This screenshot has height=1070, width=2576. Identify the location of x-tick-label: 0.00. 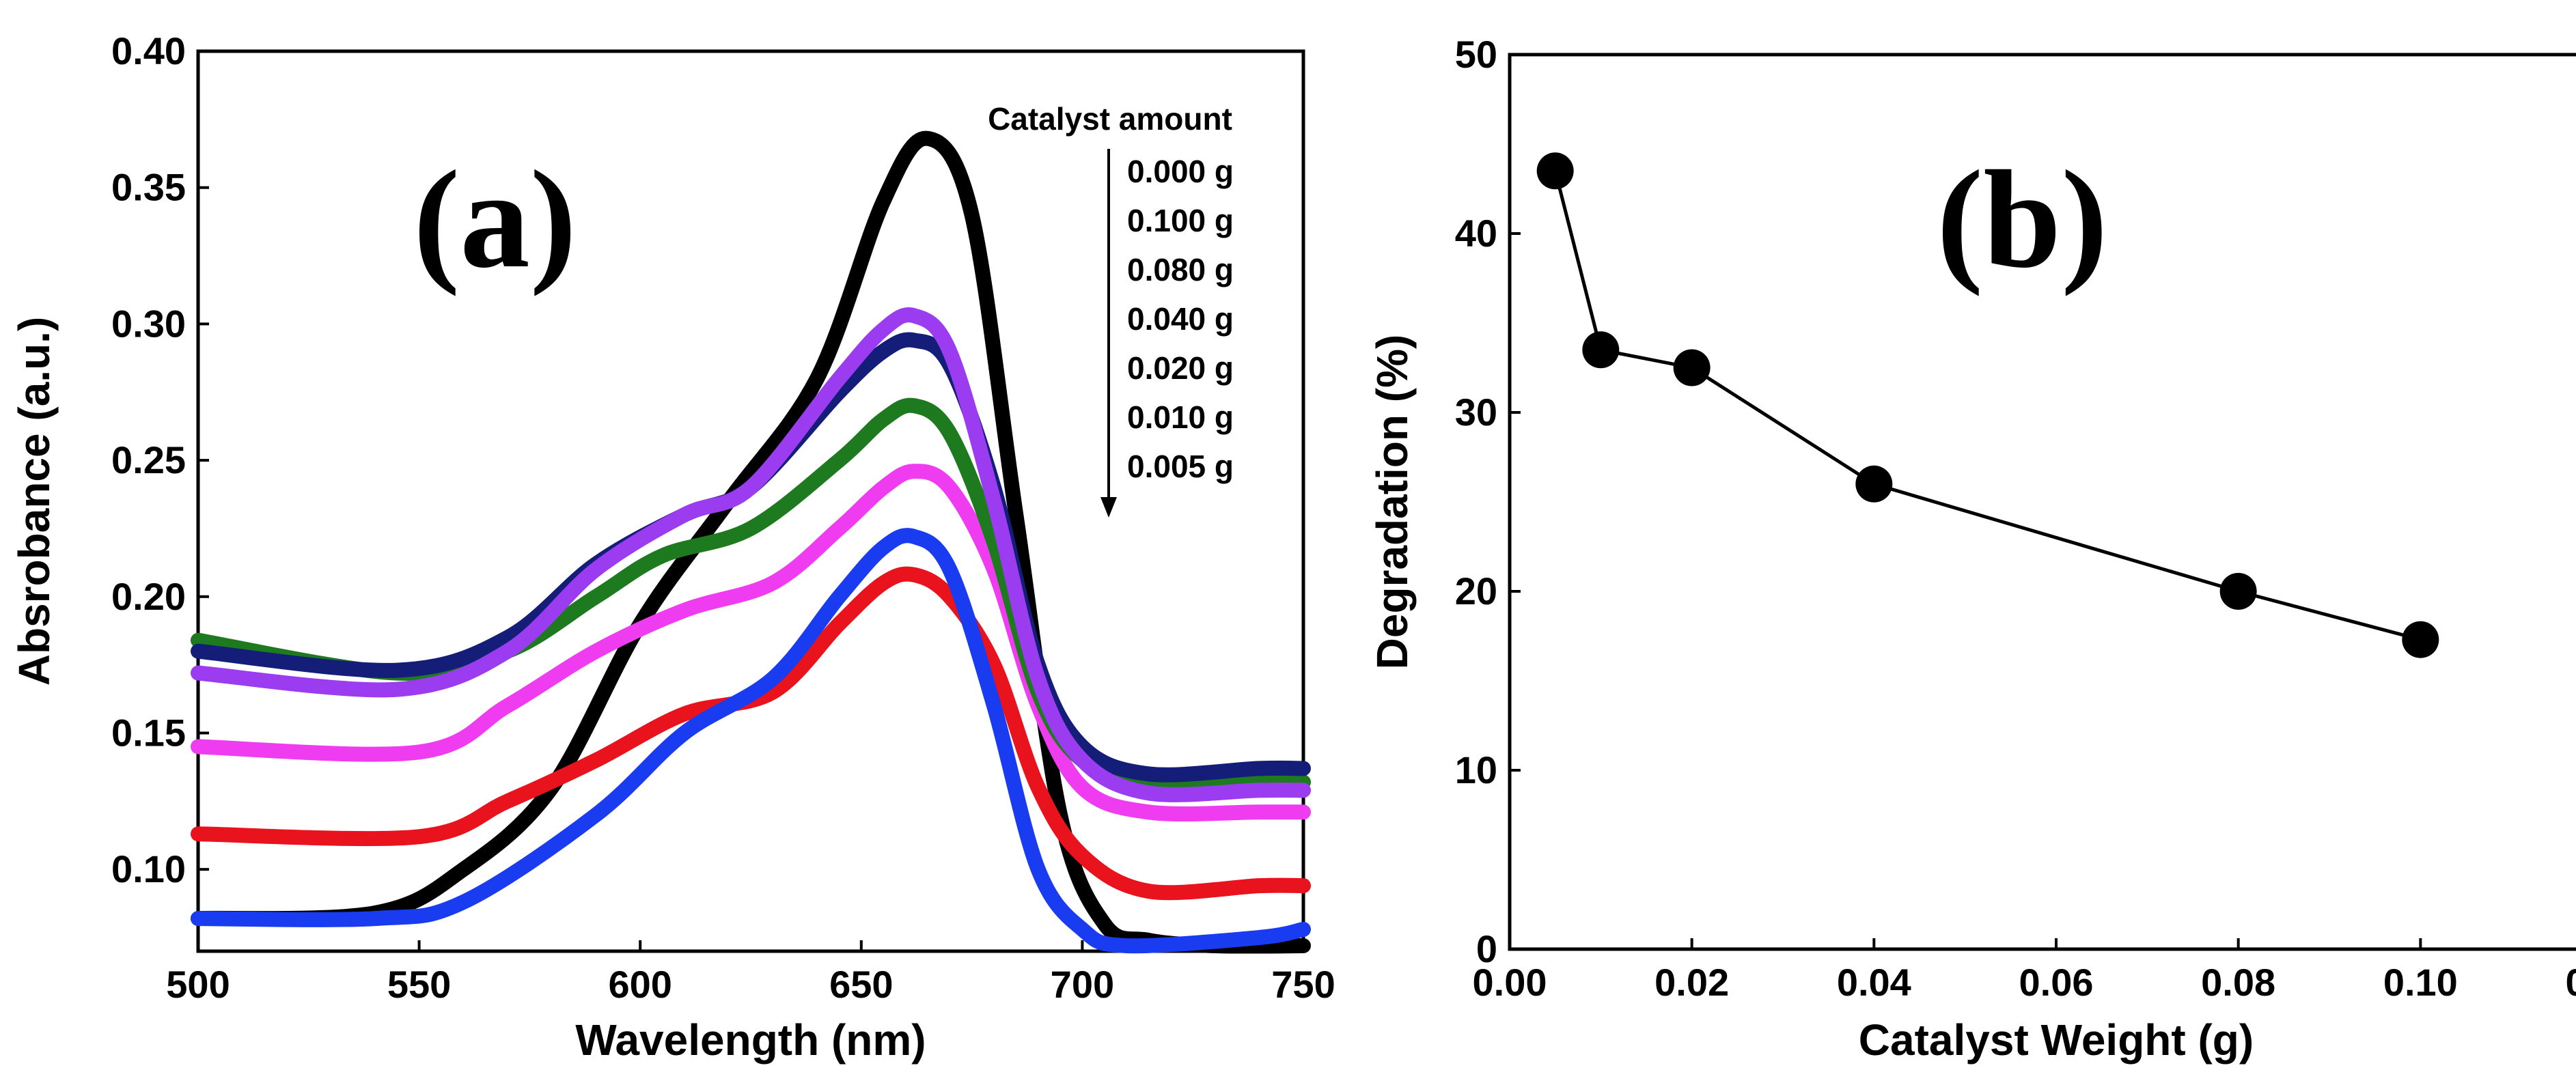
(1510, 982).